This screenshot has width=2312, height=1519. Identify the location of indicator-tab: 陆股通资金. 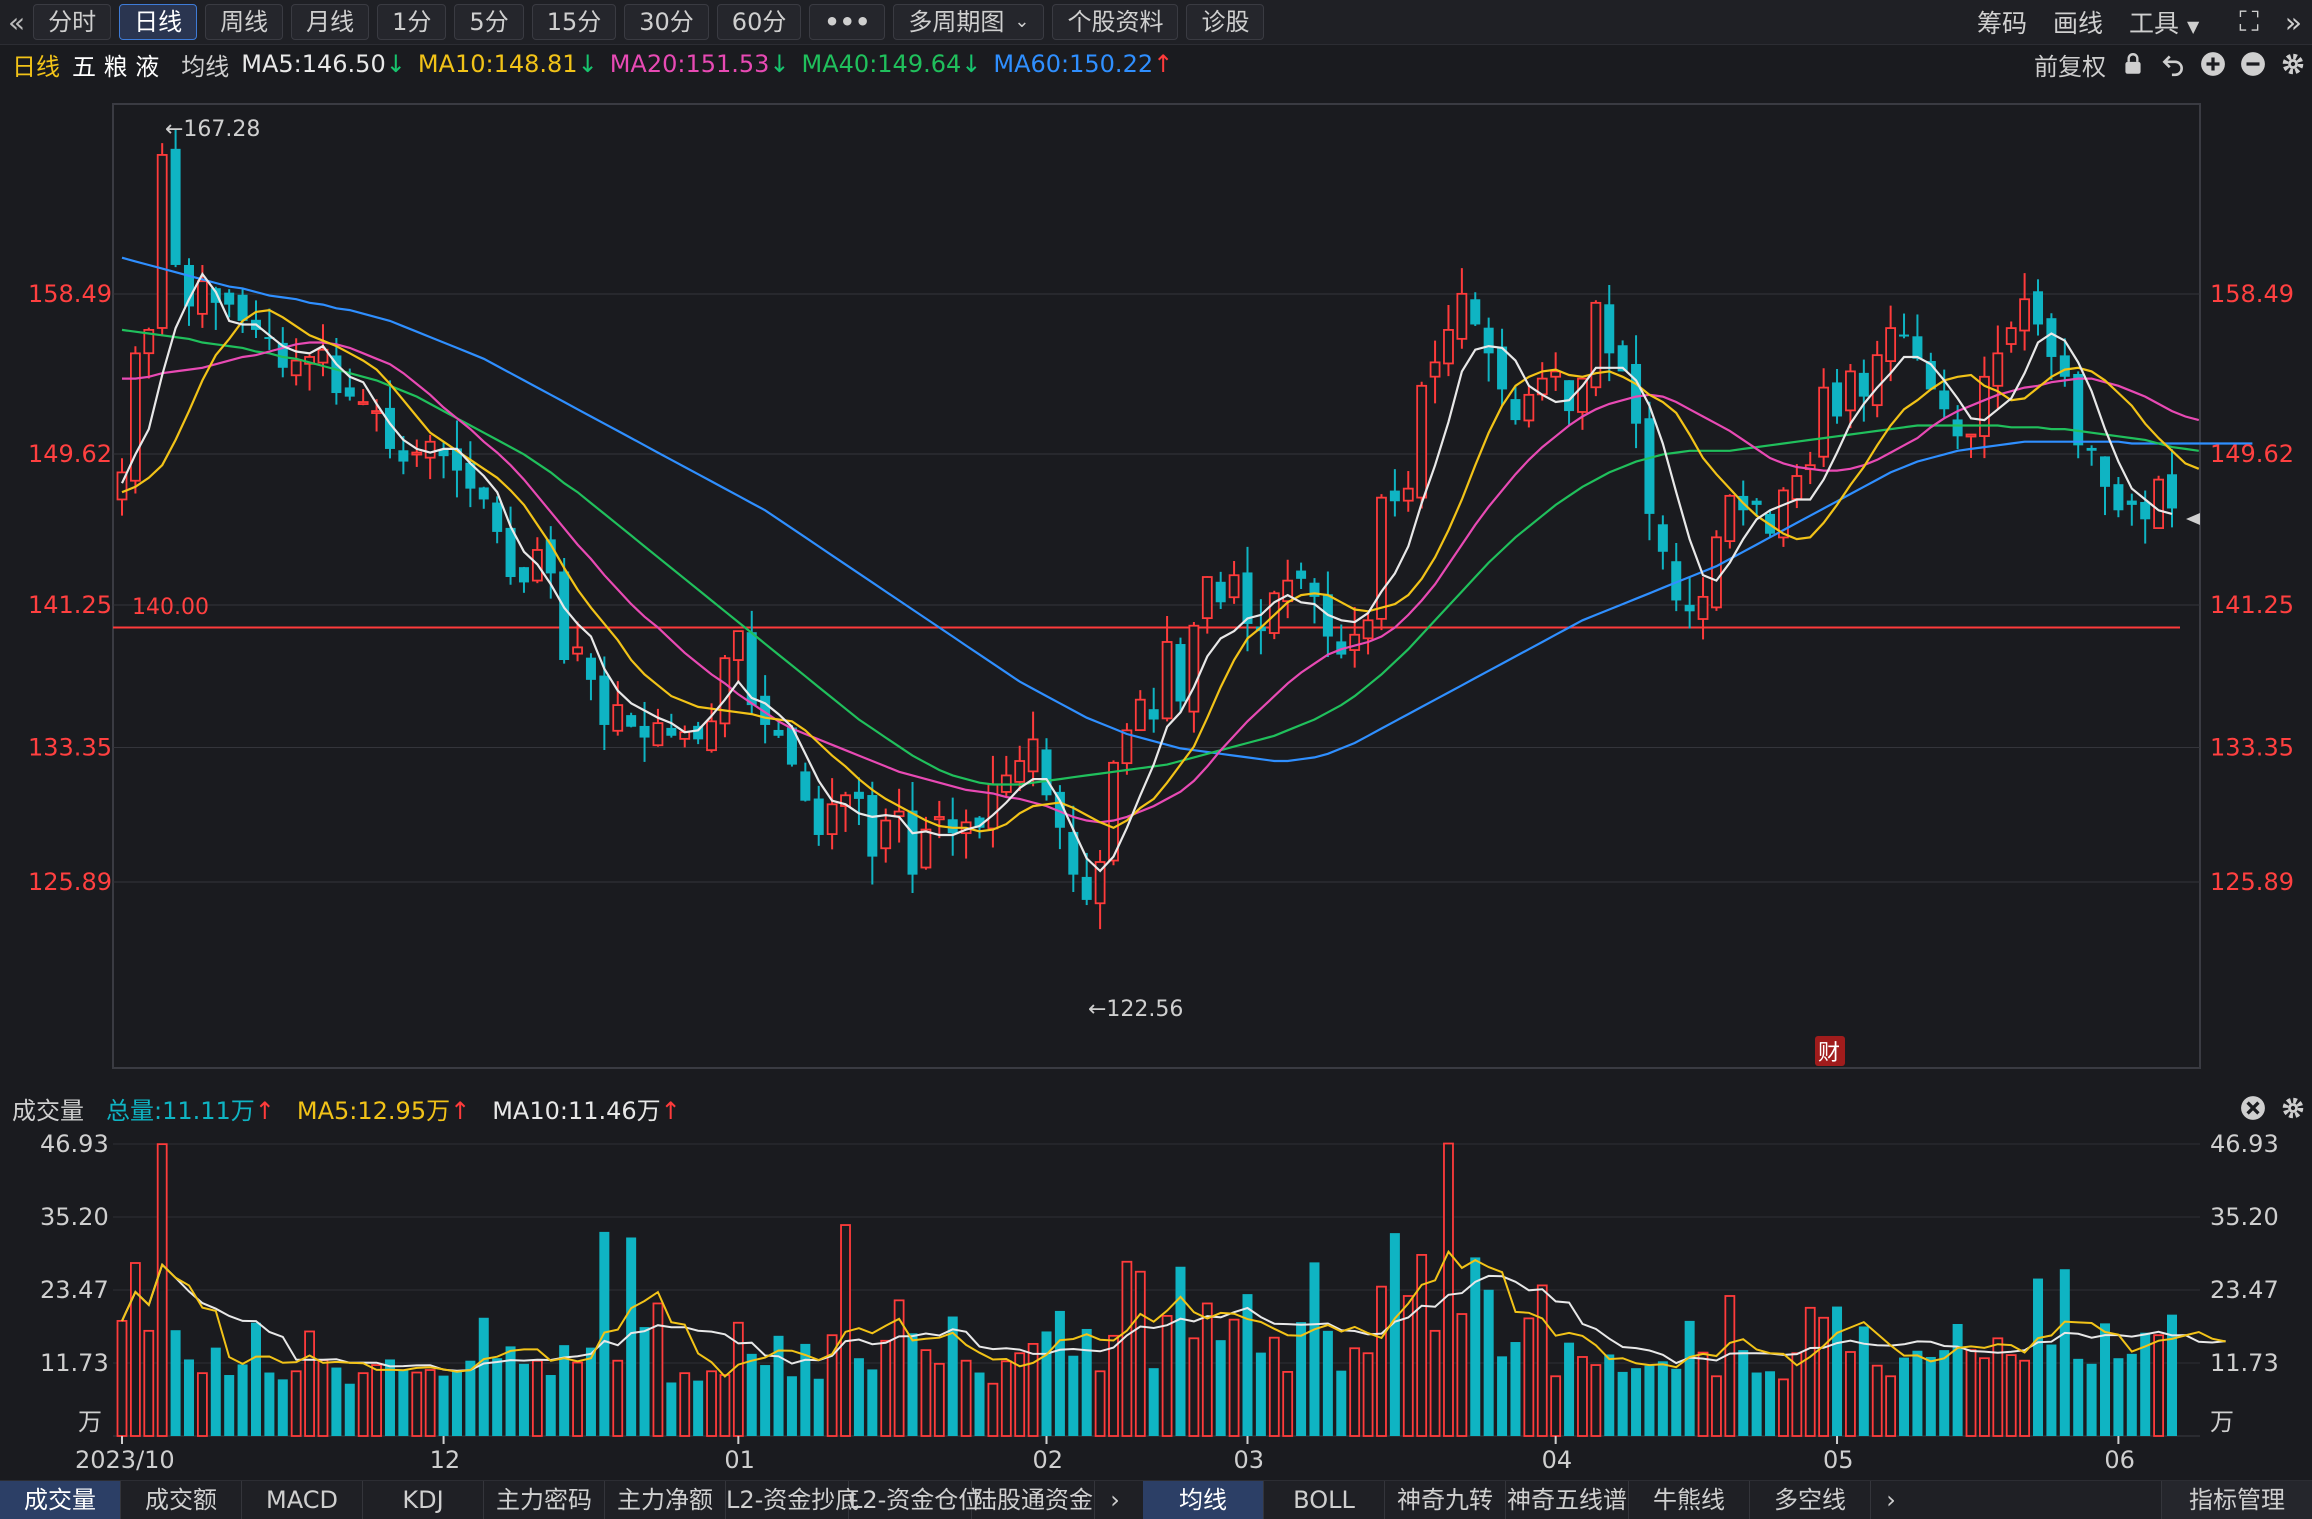
(1033, 1500).